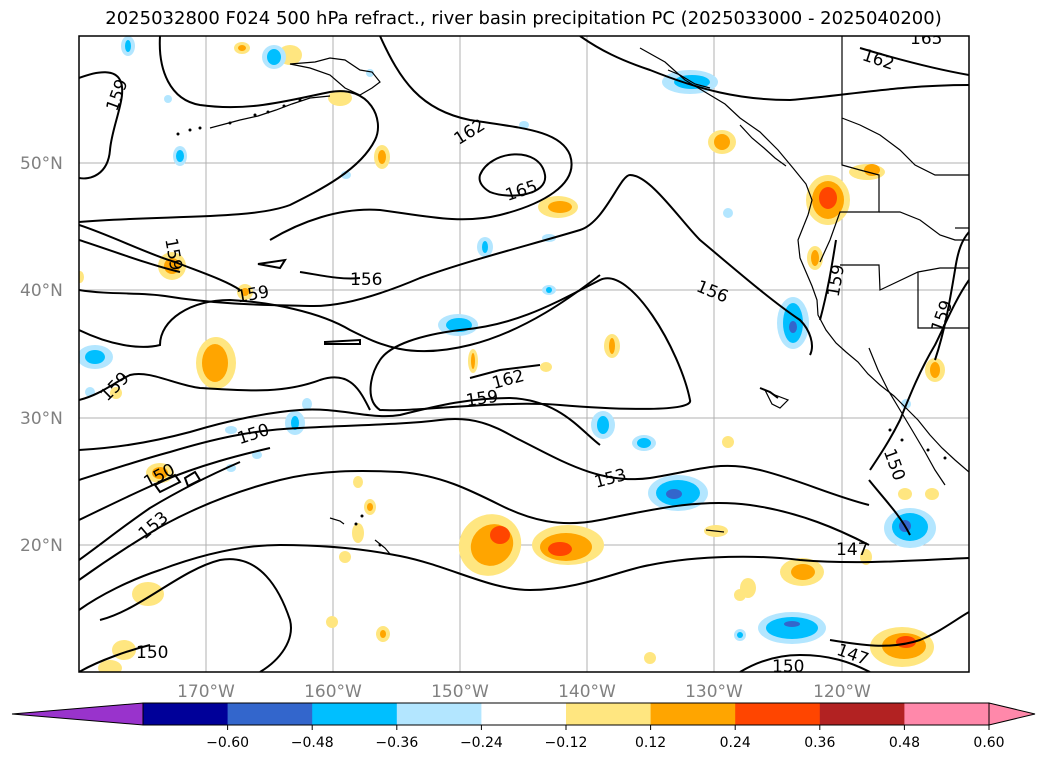 This screenshot has width=1047, height=765. What do you see at coordinates (272, 264) in the screenshot?
I see `contour-sliver` at bounding box center [272, 264].